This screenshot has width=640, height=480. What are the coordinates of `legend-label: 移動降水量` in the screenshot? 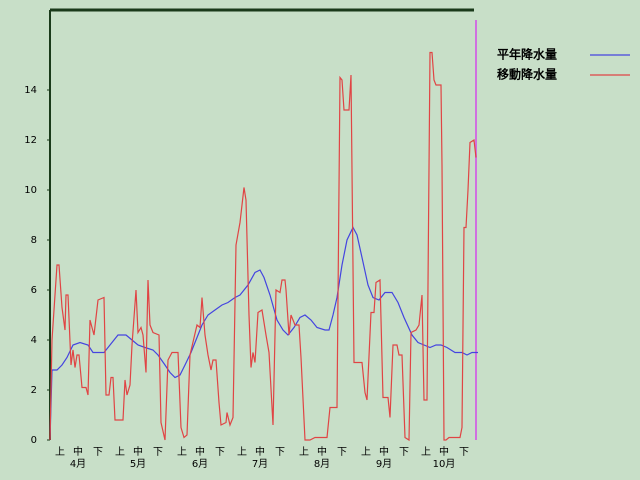 It's located at (527, 74).